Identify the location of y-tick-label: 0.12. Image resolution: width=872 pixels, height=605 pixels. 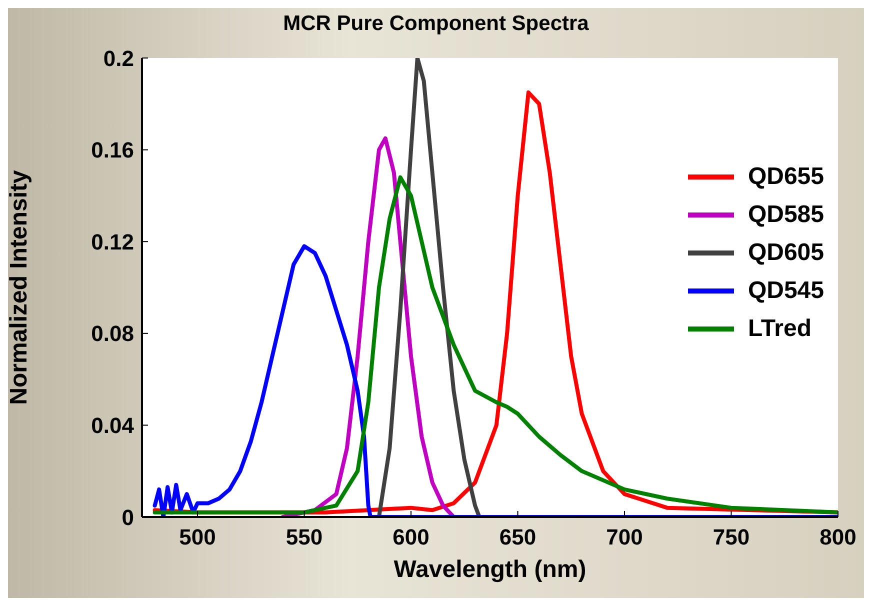
(112, 241).